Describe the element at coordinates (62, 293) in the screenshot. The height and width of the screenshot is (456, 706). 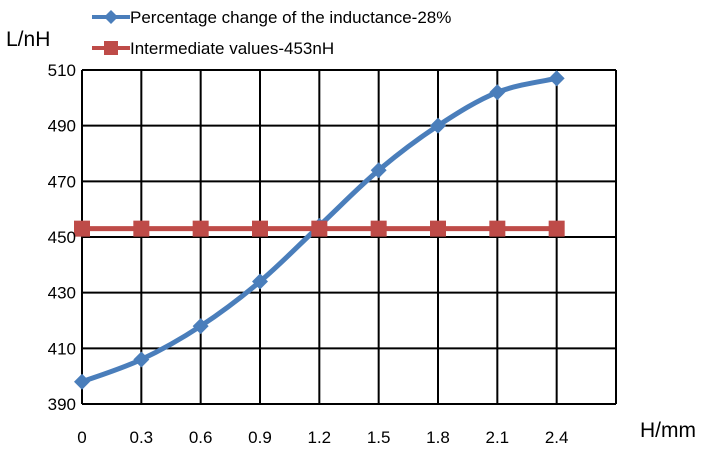
I see `y-tick-label: 430` at that location.